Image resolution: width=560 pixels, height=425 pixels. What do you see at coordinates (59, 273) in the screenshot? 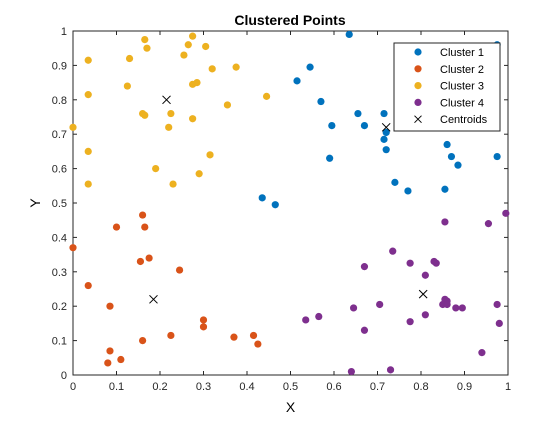
I see `y-tick-label: 0.3` at bounding box center [59, 273].